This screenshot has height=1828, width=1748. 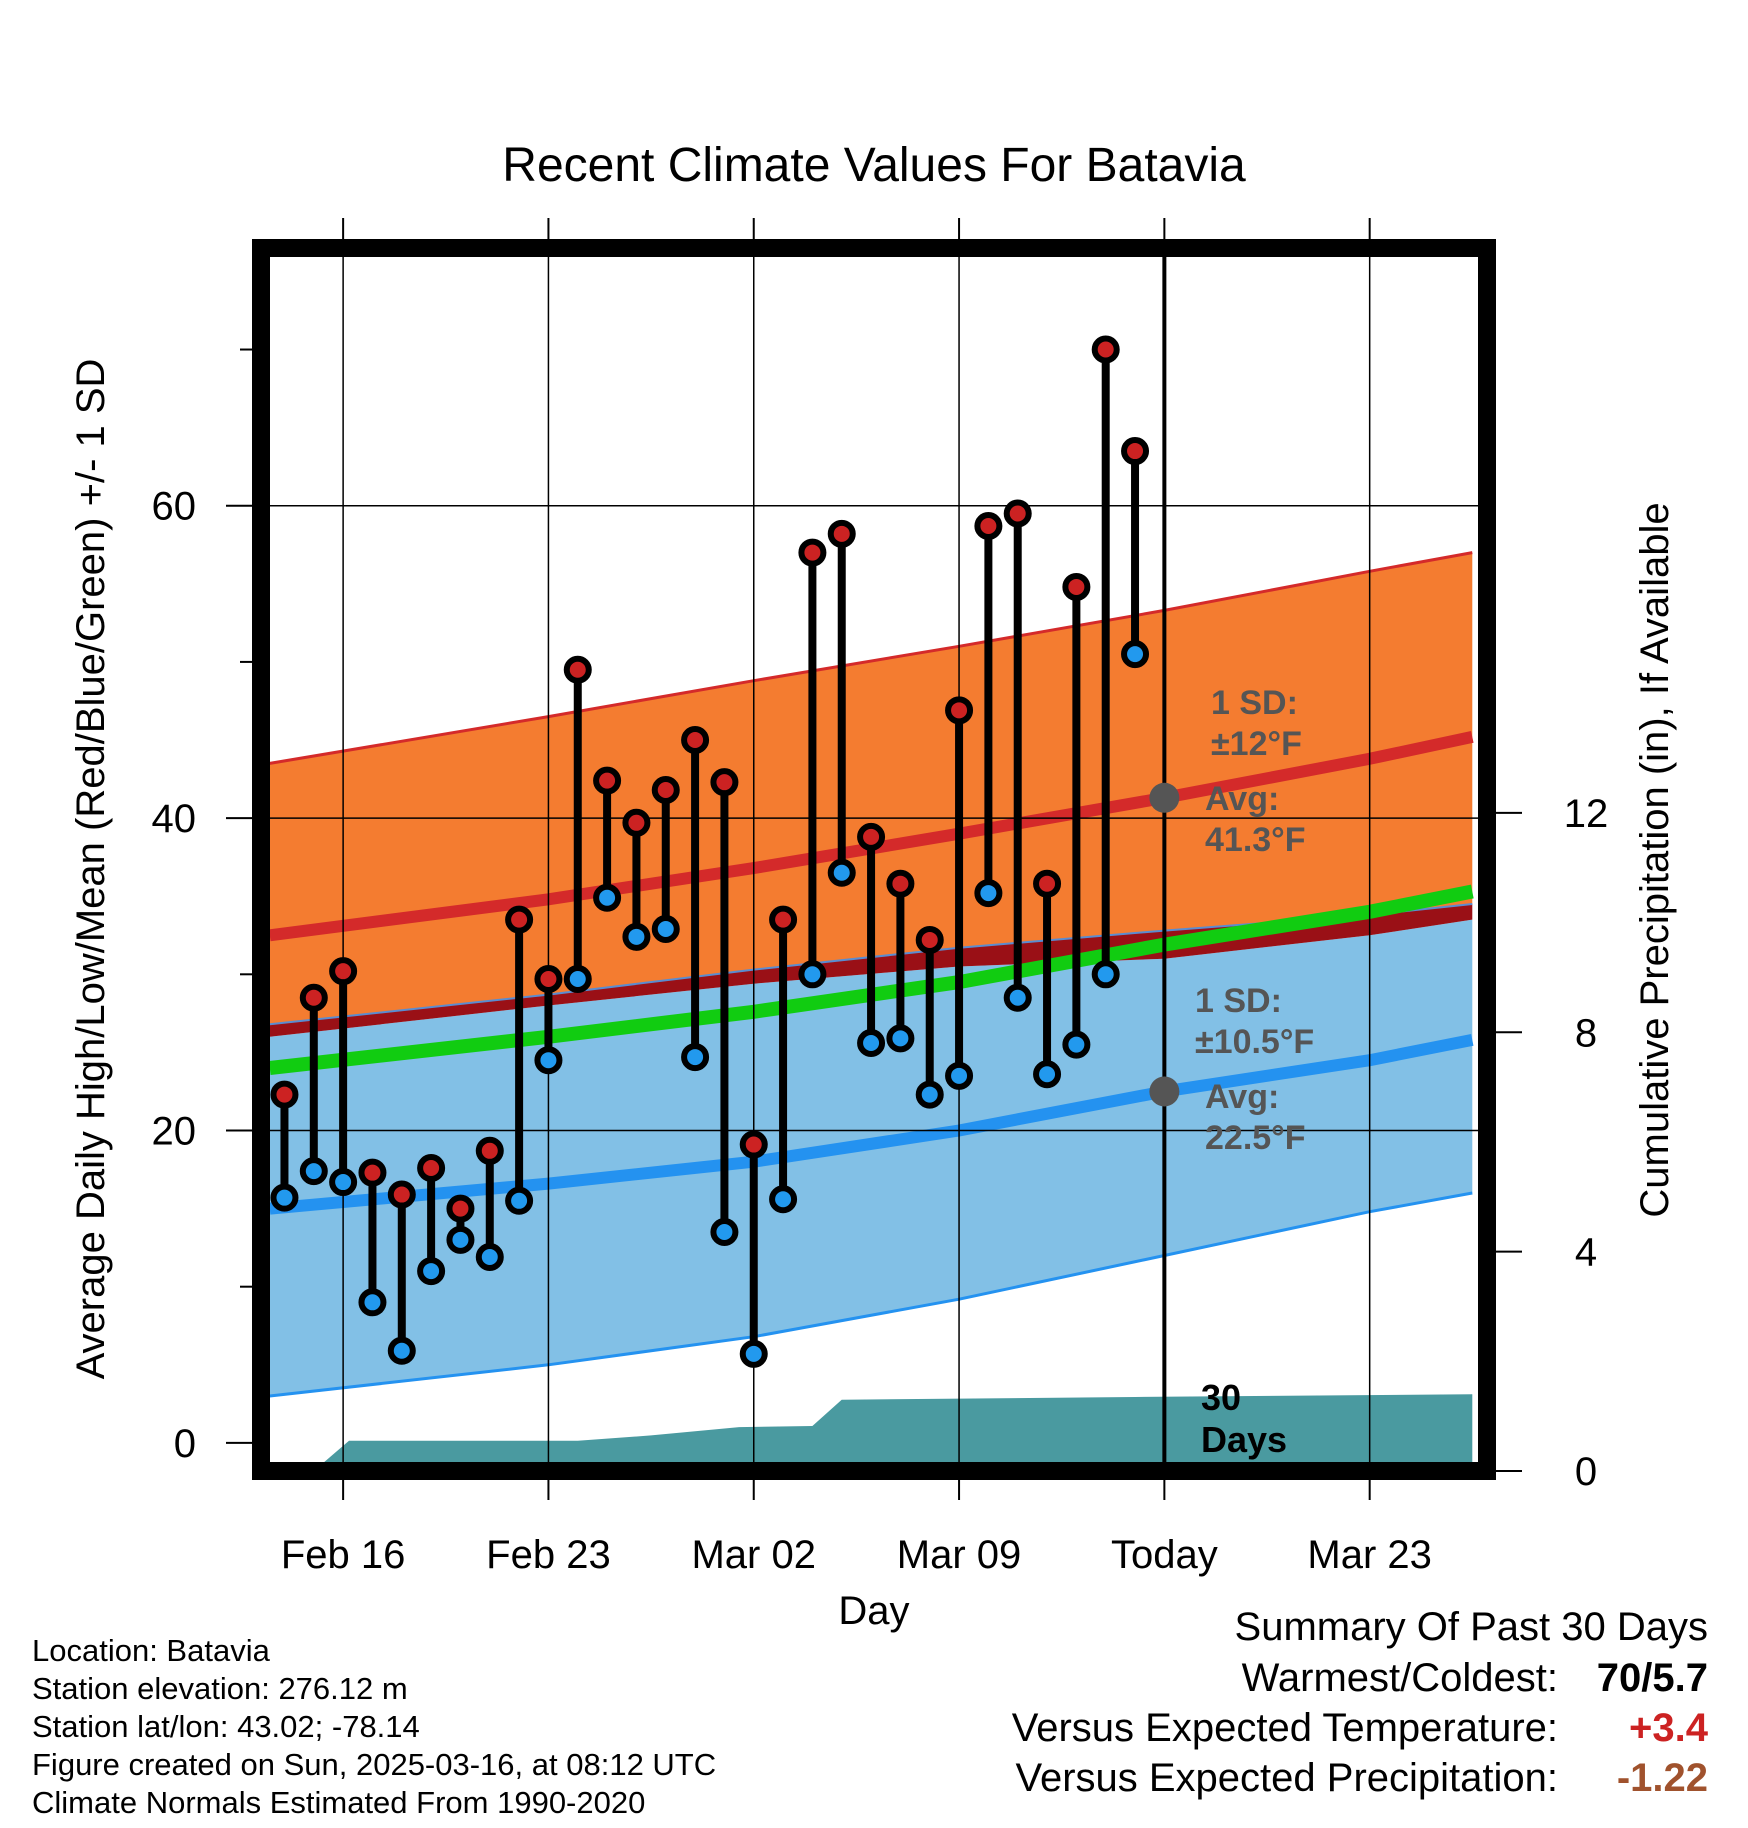 I want to click on low-avg-marker, so click(x=1164, y=1091).